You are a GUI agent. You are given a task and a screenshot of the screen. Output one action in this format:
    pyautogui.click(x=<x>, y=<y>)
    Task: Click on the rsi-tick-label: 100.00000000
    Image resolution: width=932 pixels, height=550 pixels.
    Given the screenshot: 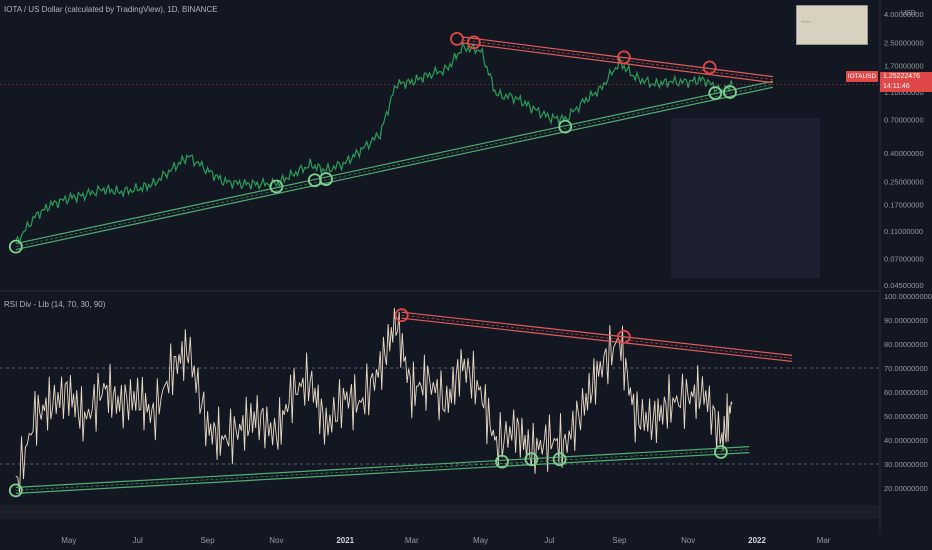 What is the action you would take?
    pyautogui.click(x=908, y=296)
    